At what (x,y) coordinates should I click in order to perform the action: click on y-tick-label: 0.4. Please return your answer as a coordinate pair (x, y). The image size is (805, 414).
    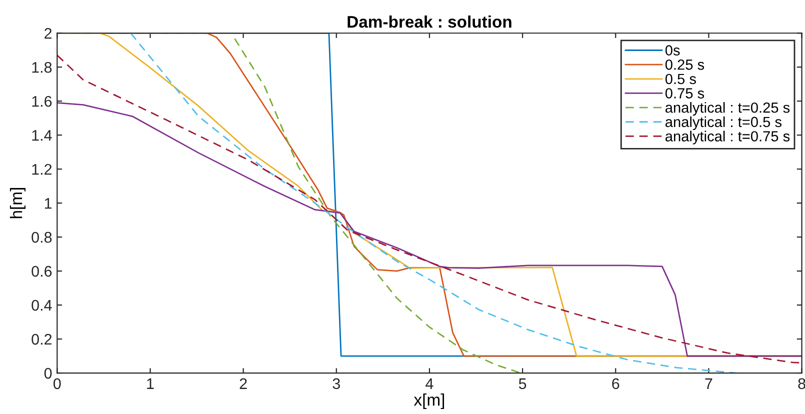
    Looking at the image, I should click on (42, 305).